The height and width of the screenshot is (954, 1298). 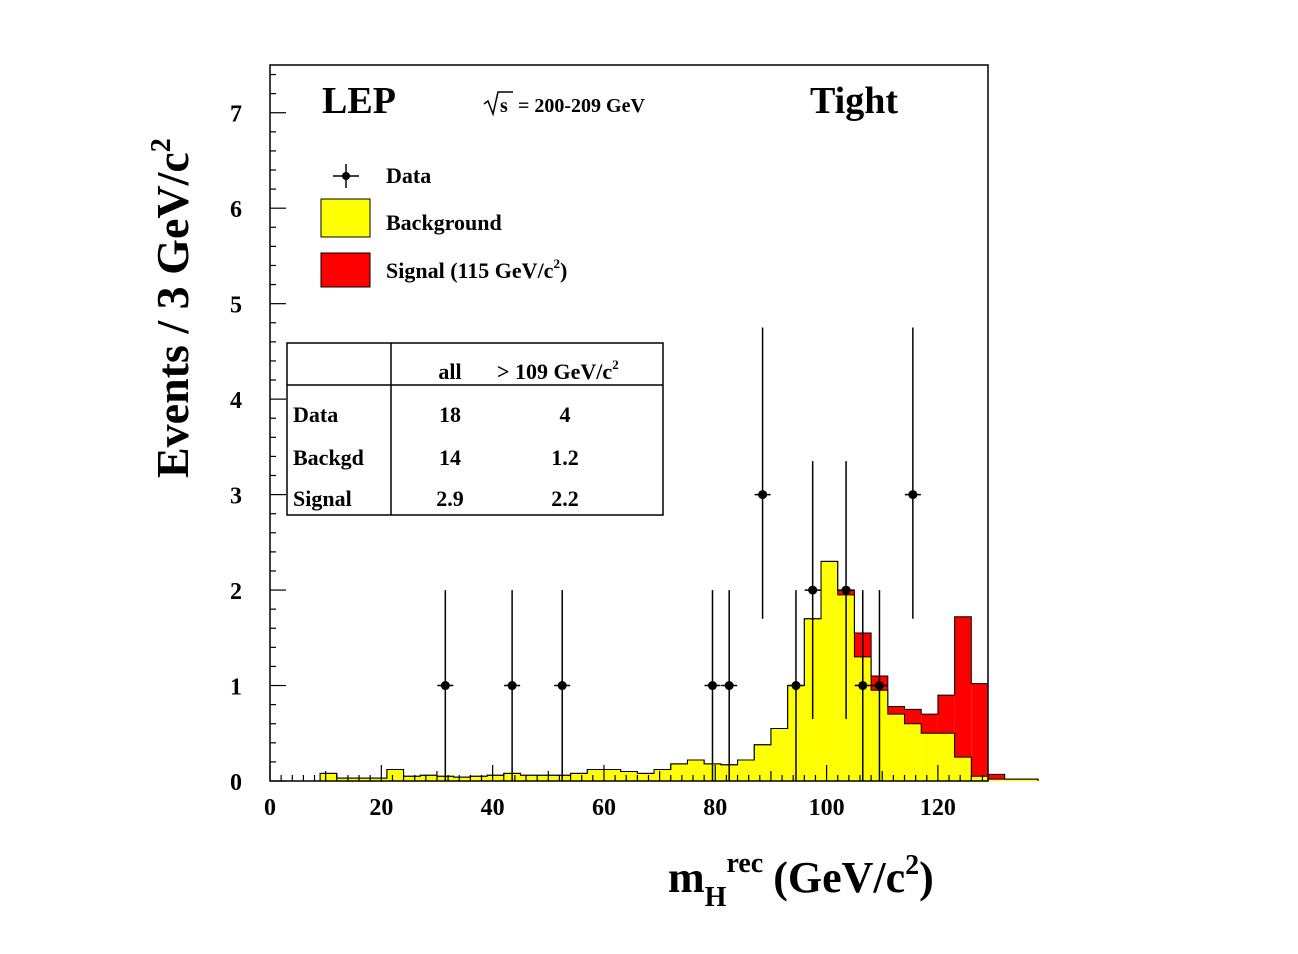 I want to click on selection-label: Tight, so click(x=854, y=101).